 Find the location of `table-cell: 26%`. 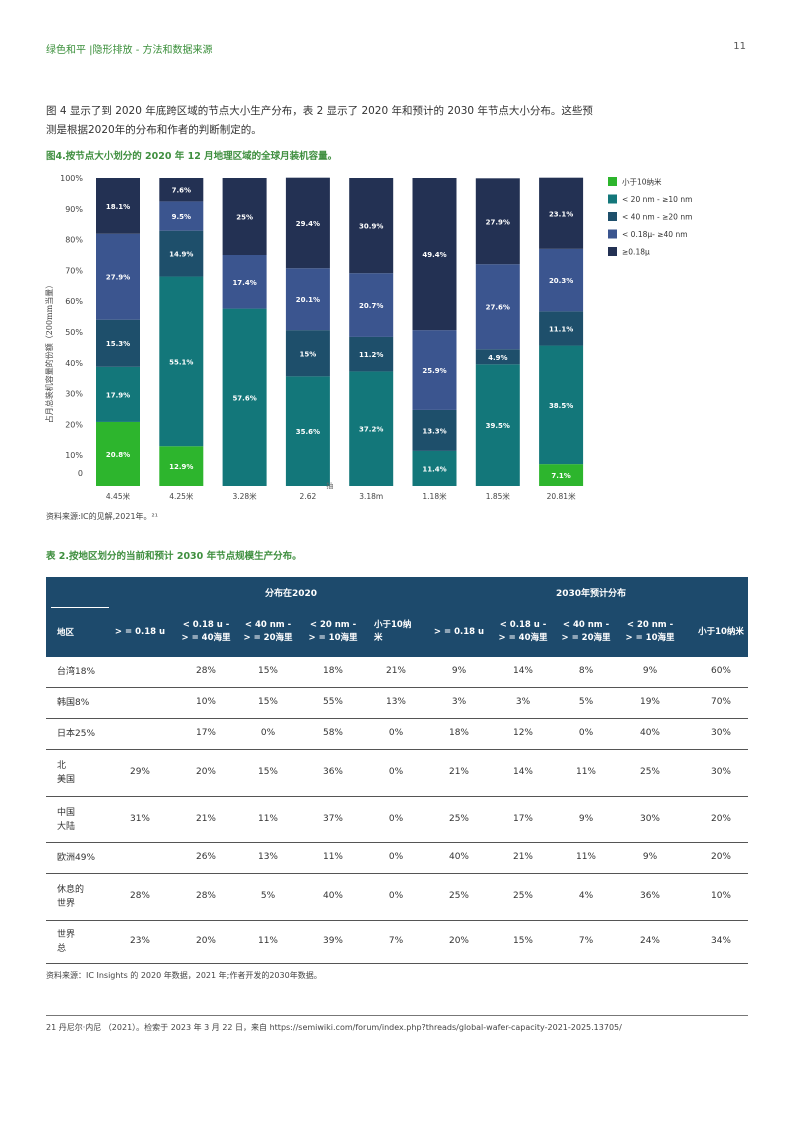

table-cell: 26% is located at coordinates (205, 857).